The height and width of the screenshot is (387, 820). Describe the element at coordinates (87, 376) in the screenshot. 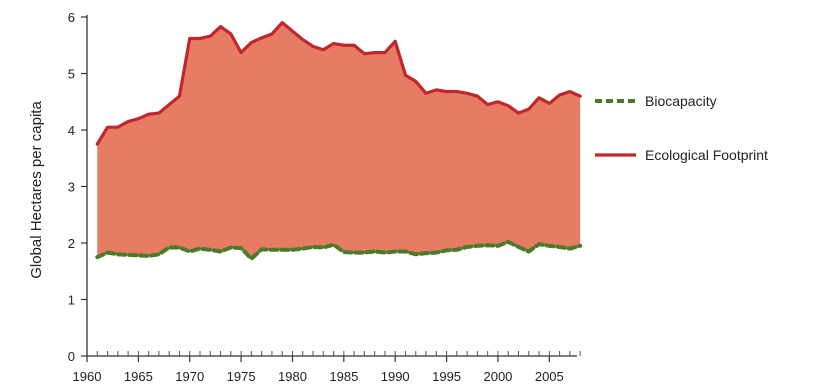

I see `x-tick-label: 1960` at that location.